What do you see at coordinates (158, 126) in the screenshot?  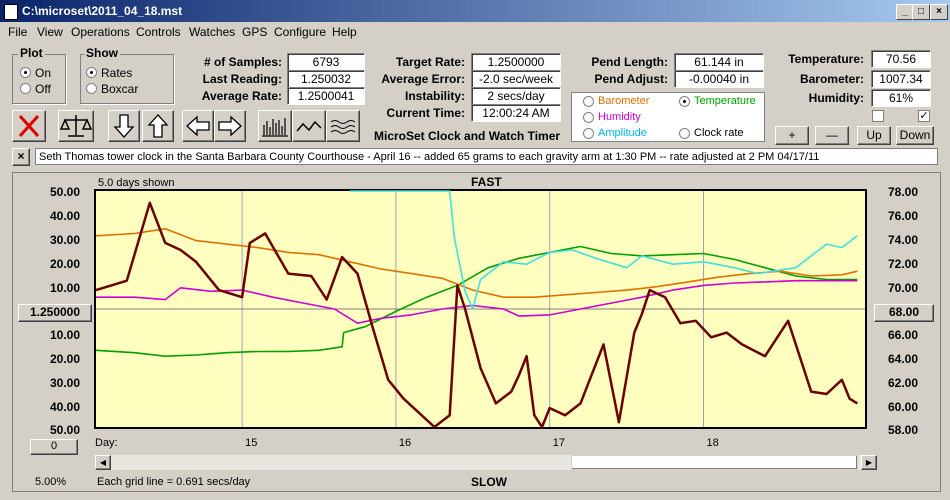 I see `up-arrow-button` at bounding box center [158, 126].